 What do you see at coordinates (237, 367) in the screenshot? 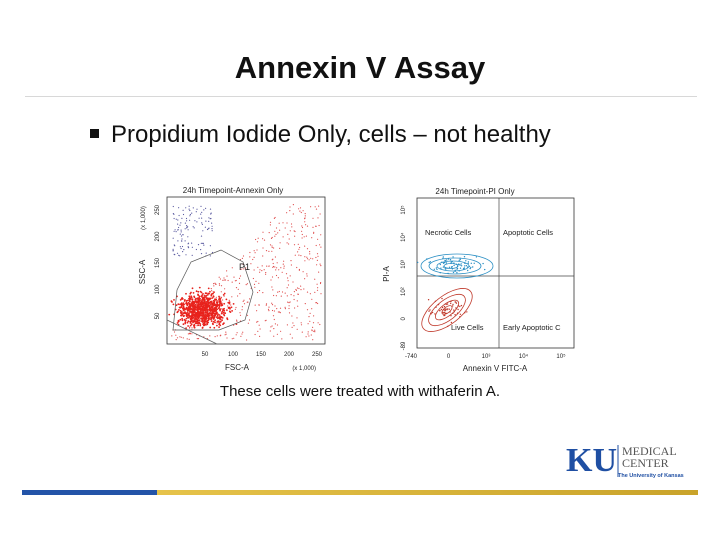
I see `plot-left-xlabel: FSC-A` at bounding box center [237, 367].